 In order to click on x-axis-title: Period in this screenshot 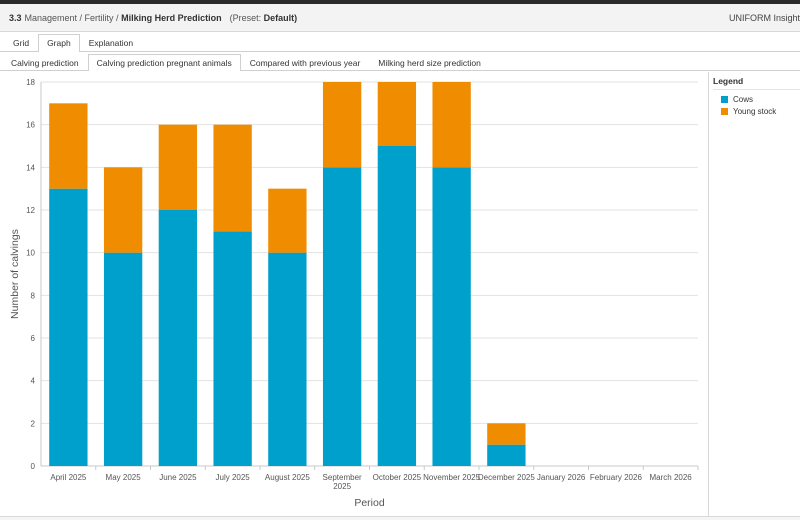, I will do `click(369, 503)`.